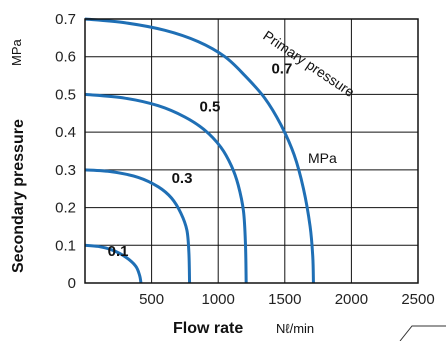  What do you see at coordinates (151, 299) in the screenshot?
I see `x-tick-label: 500` at bounding box center [151, 299].